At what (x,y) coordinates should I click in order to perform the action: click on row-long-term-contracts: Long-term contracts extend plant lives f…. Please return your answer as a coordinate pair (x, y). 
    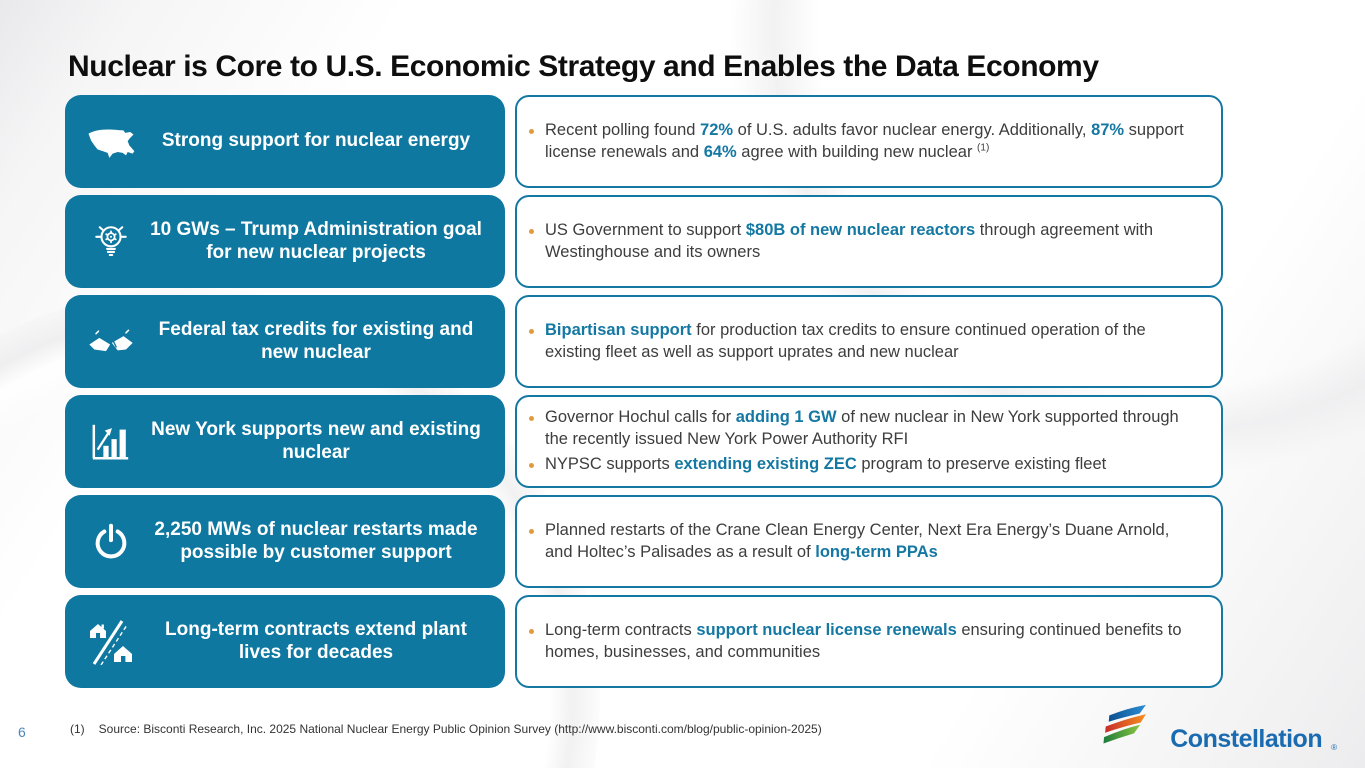
    Looking at the image, I should click on (715, 641).